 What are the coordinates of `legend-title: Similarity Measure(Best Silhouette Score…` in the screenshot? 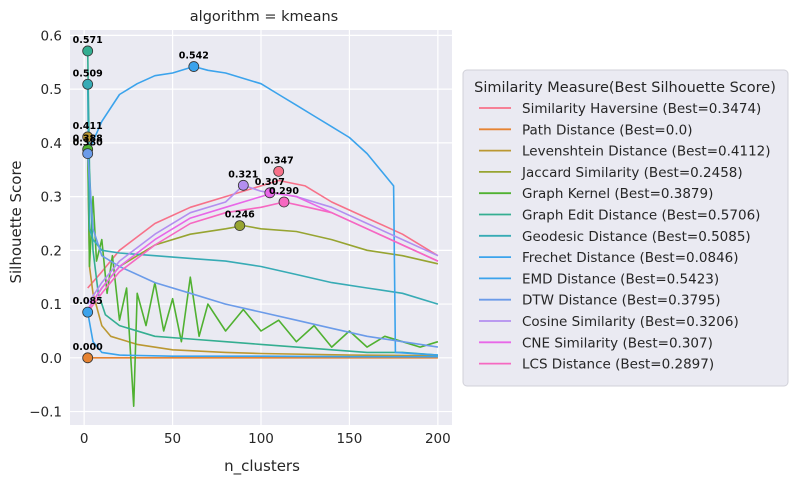 It's located at (625, 88).